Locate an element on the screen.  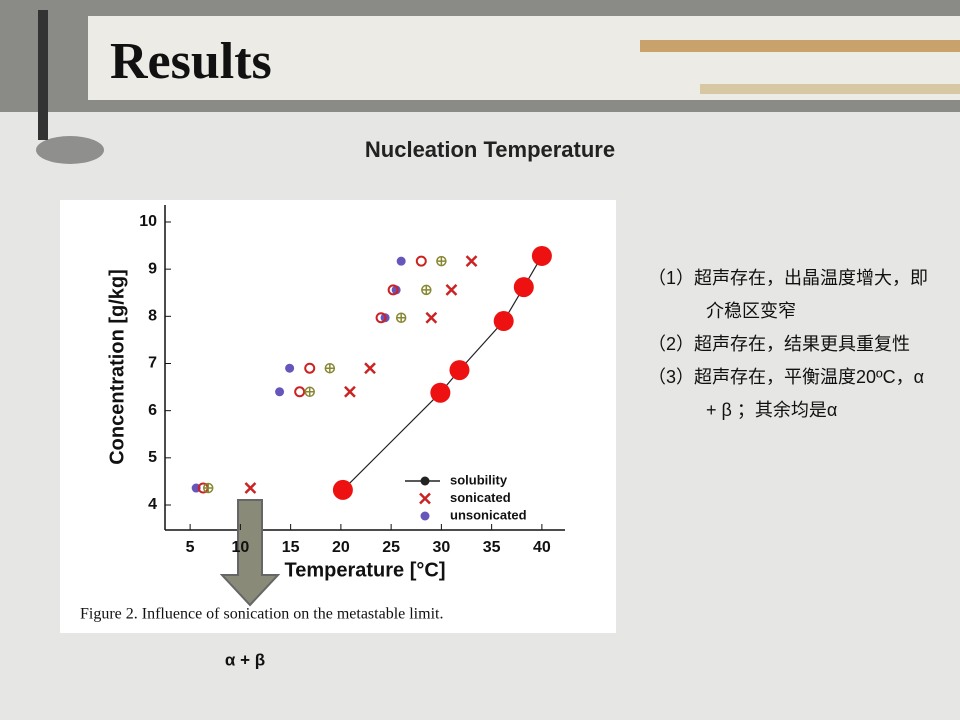
x-tick-label: 30 is located at coordinates (441, 547).